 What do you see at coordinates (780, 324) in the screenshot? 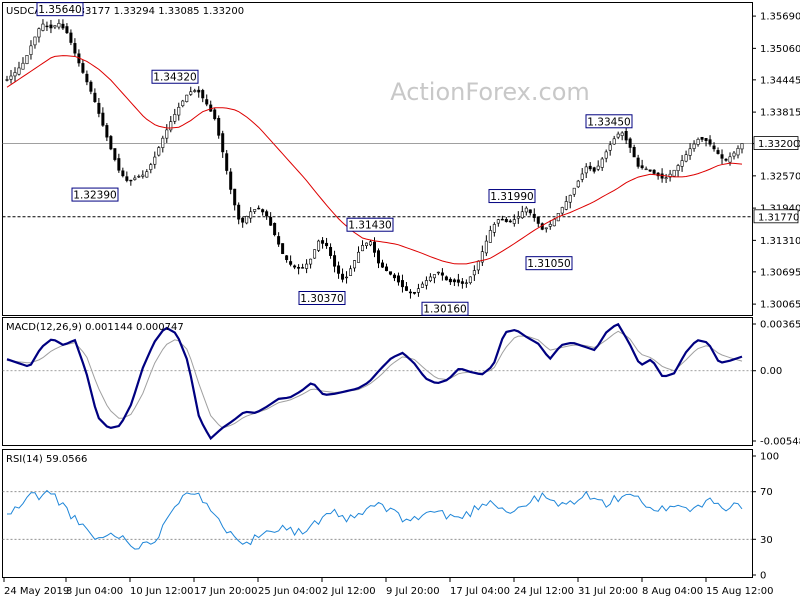
I see `macd-tick-label: 0.003651` at bounding box center [780, 324].